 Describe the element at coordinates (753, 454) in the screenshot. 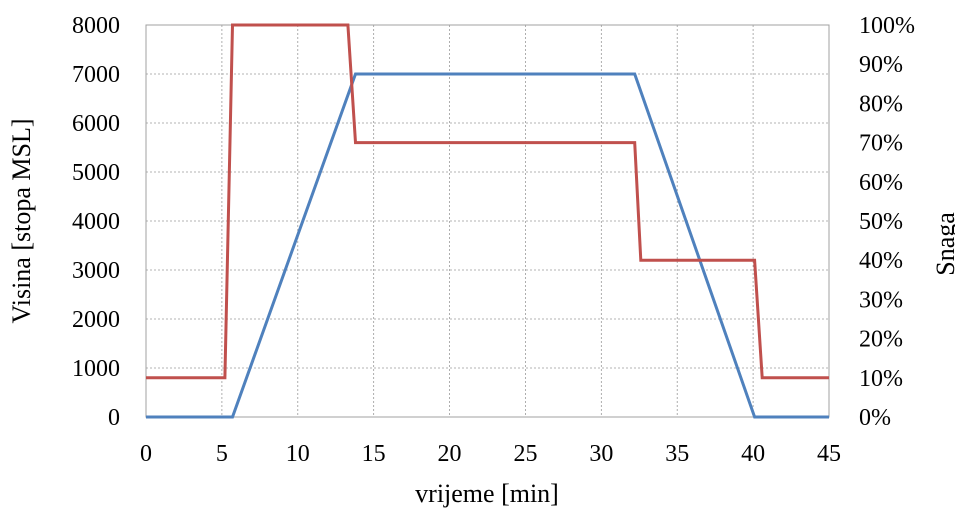

I see `x-tick-label: 40` at that location.